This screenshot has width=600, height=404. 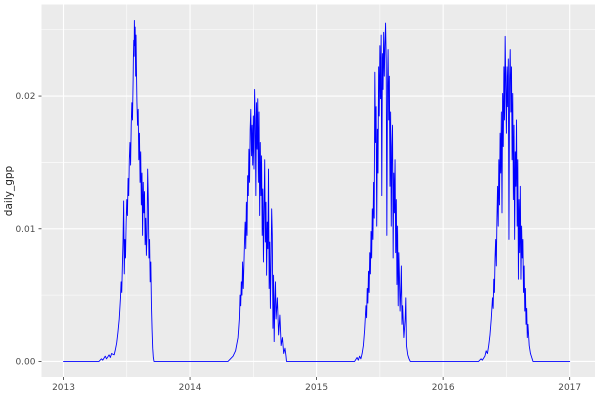 I want to click on y-tick-label: 0.01, so click(x=25, y=230).